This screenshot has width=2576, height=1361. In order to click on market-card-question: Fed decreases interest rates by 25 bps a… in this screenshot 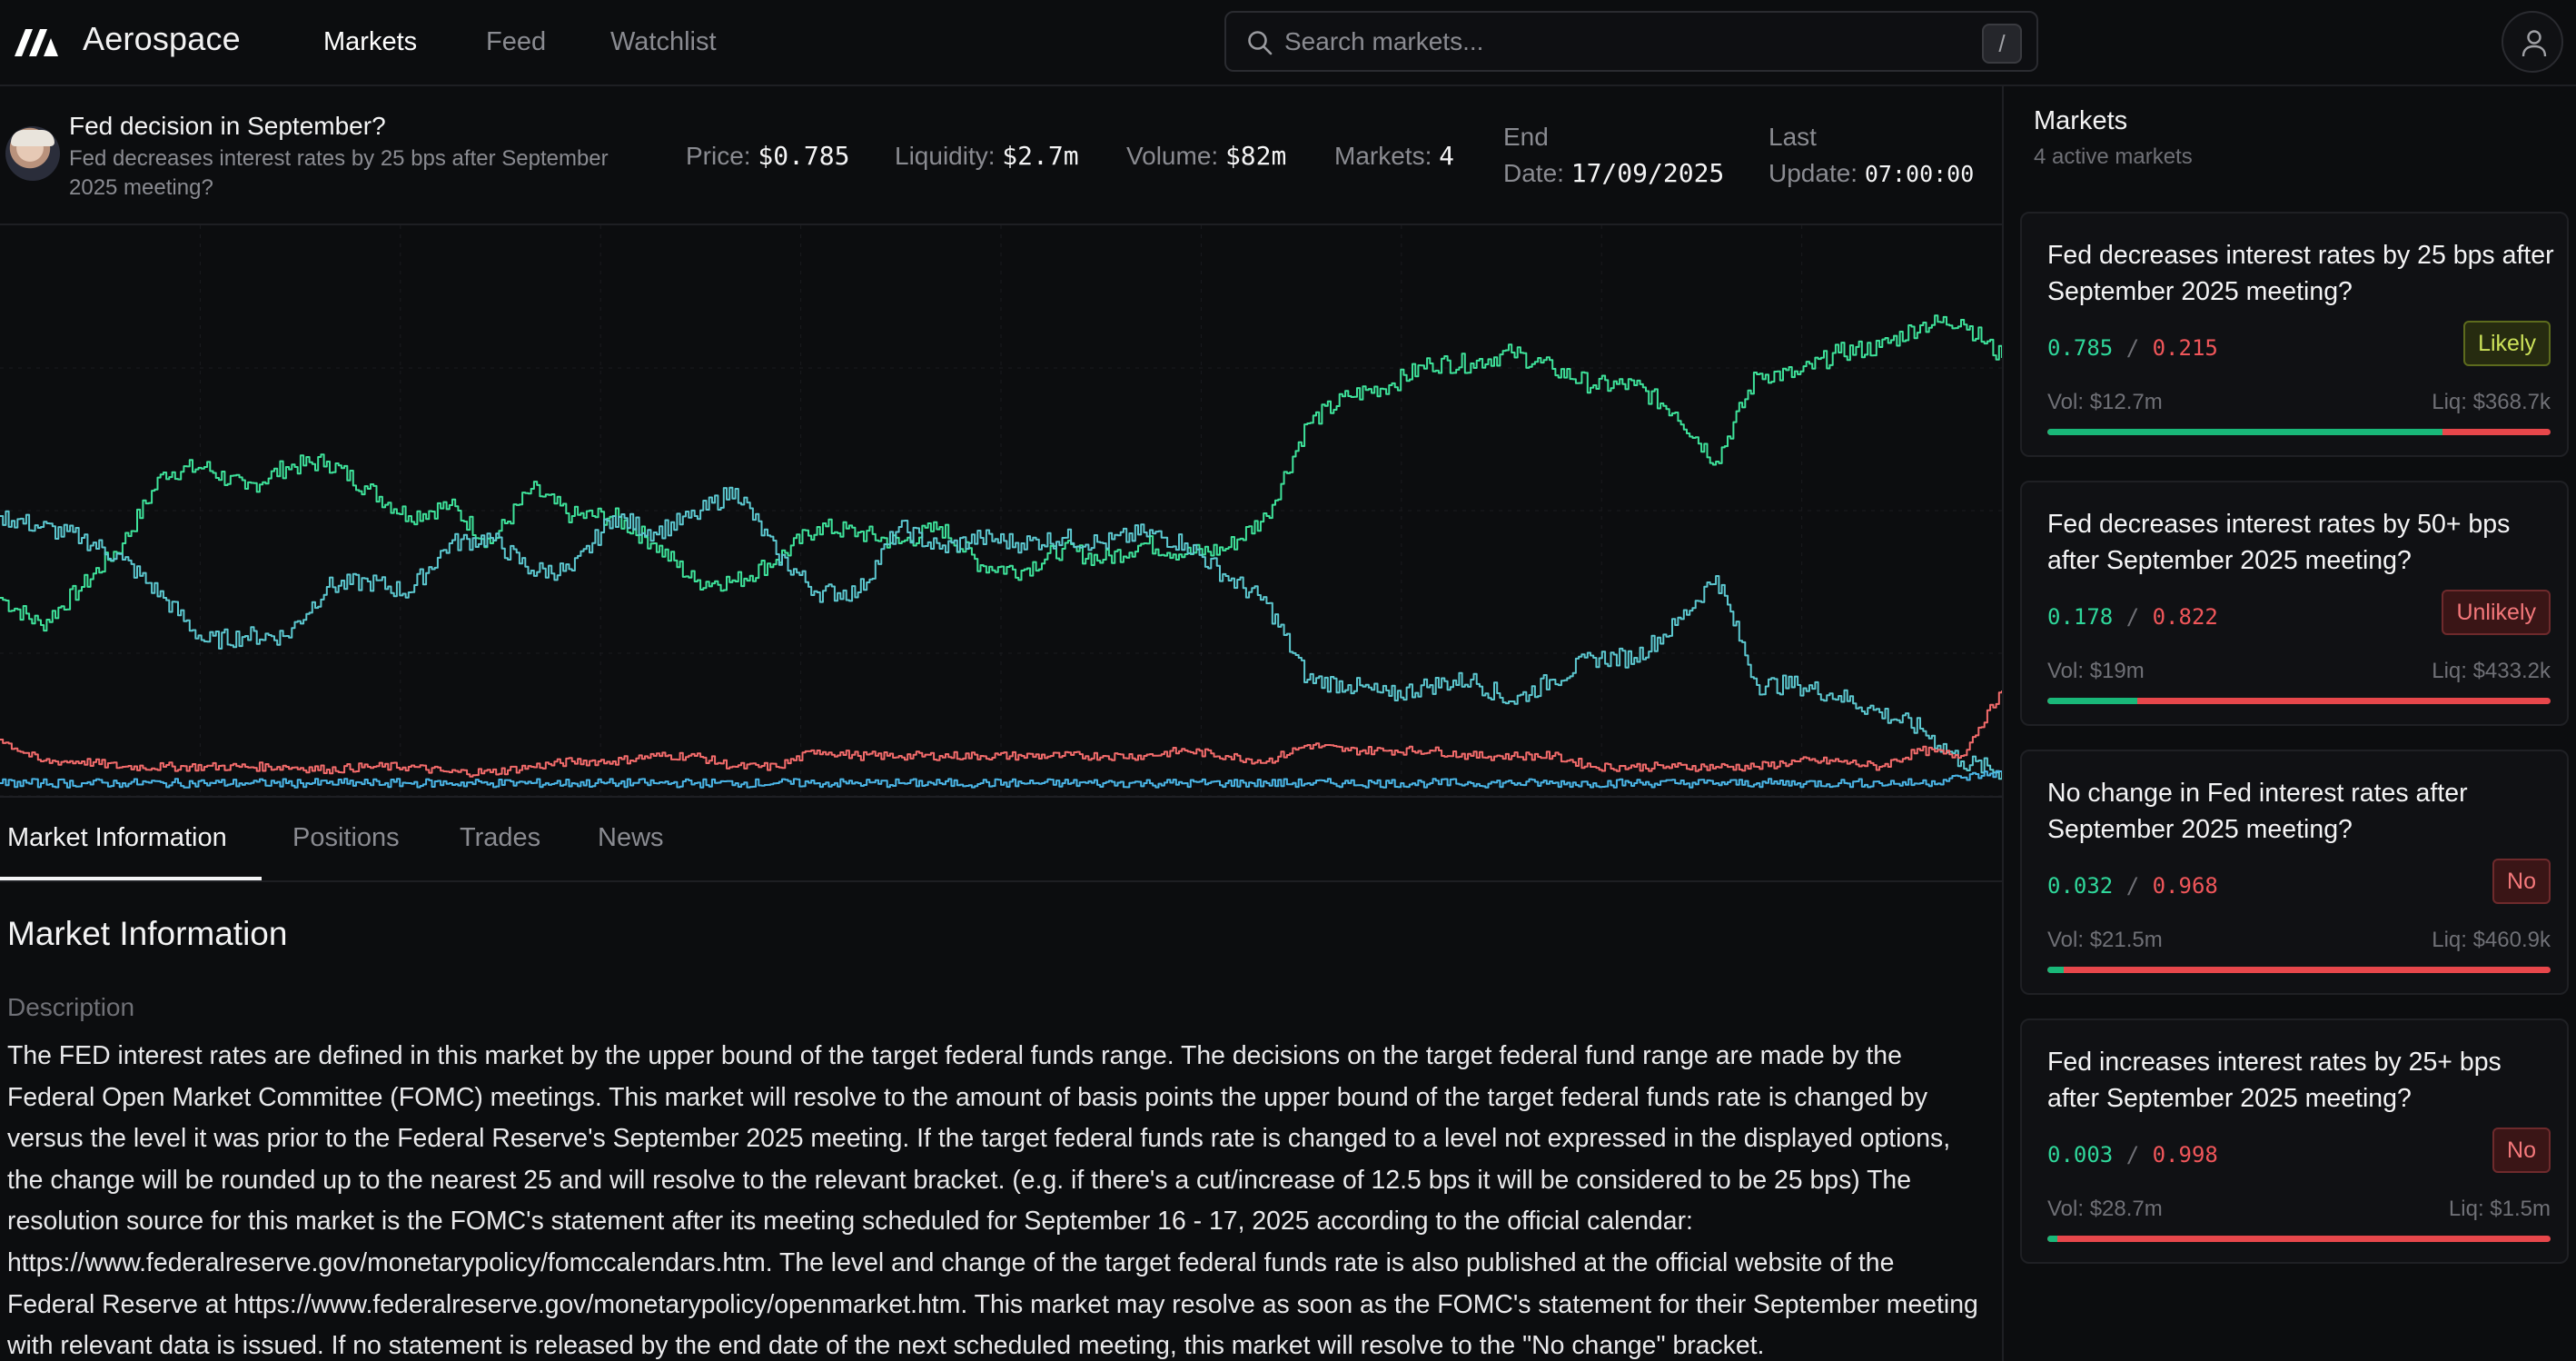, I will do `click(2300, 274)`.